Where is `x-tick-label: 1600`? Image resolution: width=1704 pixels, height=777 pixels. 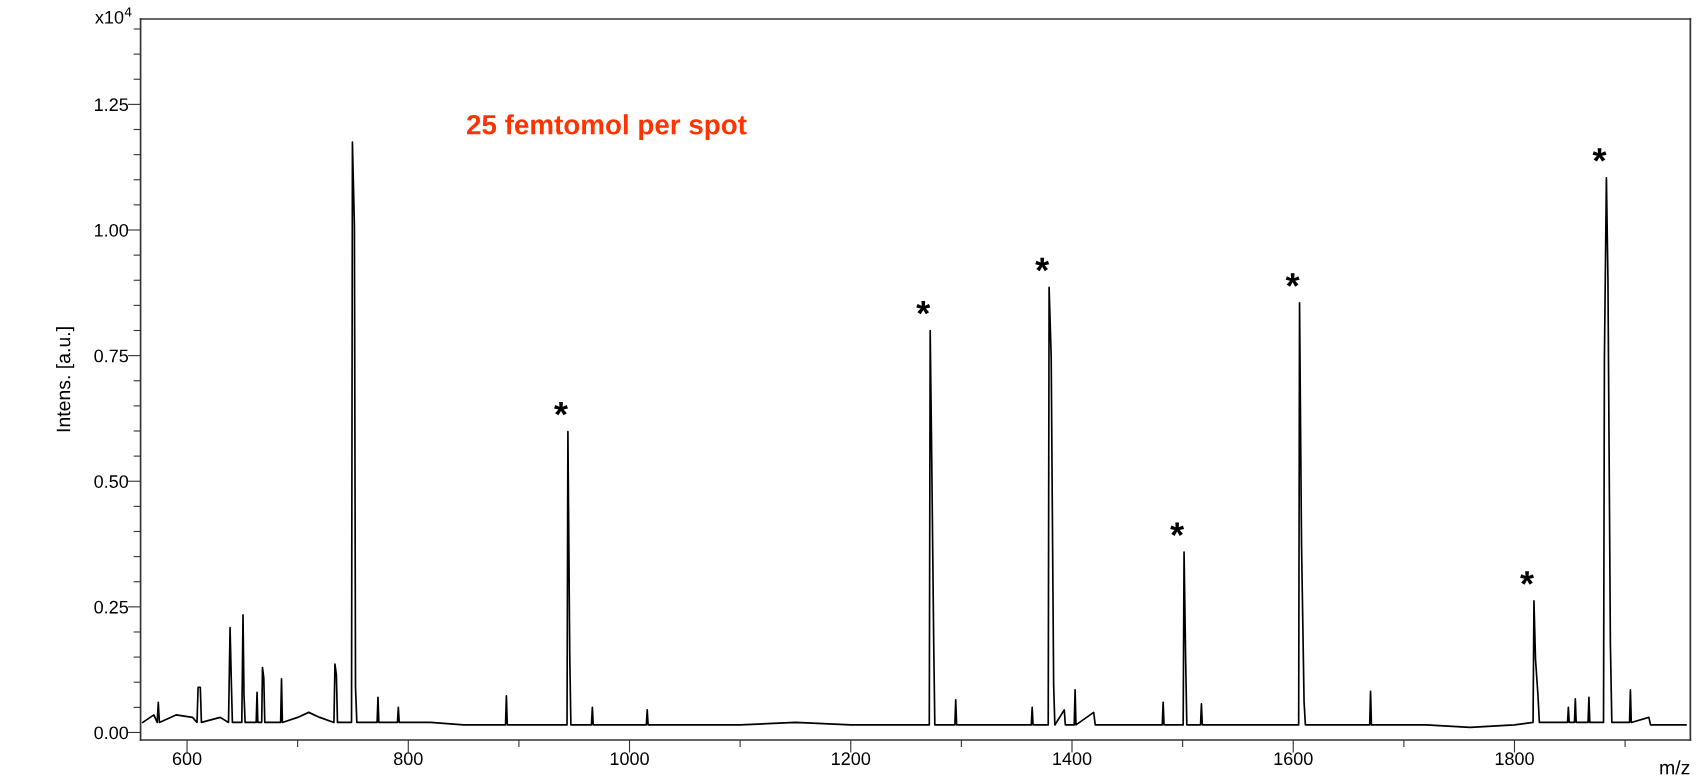
x-tick-label: 1600 is located at coordinates (1293, 759).